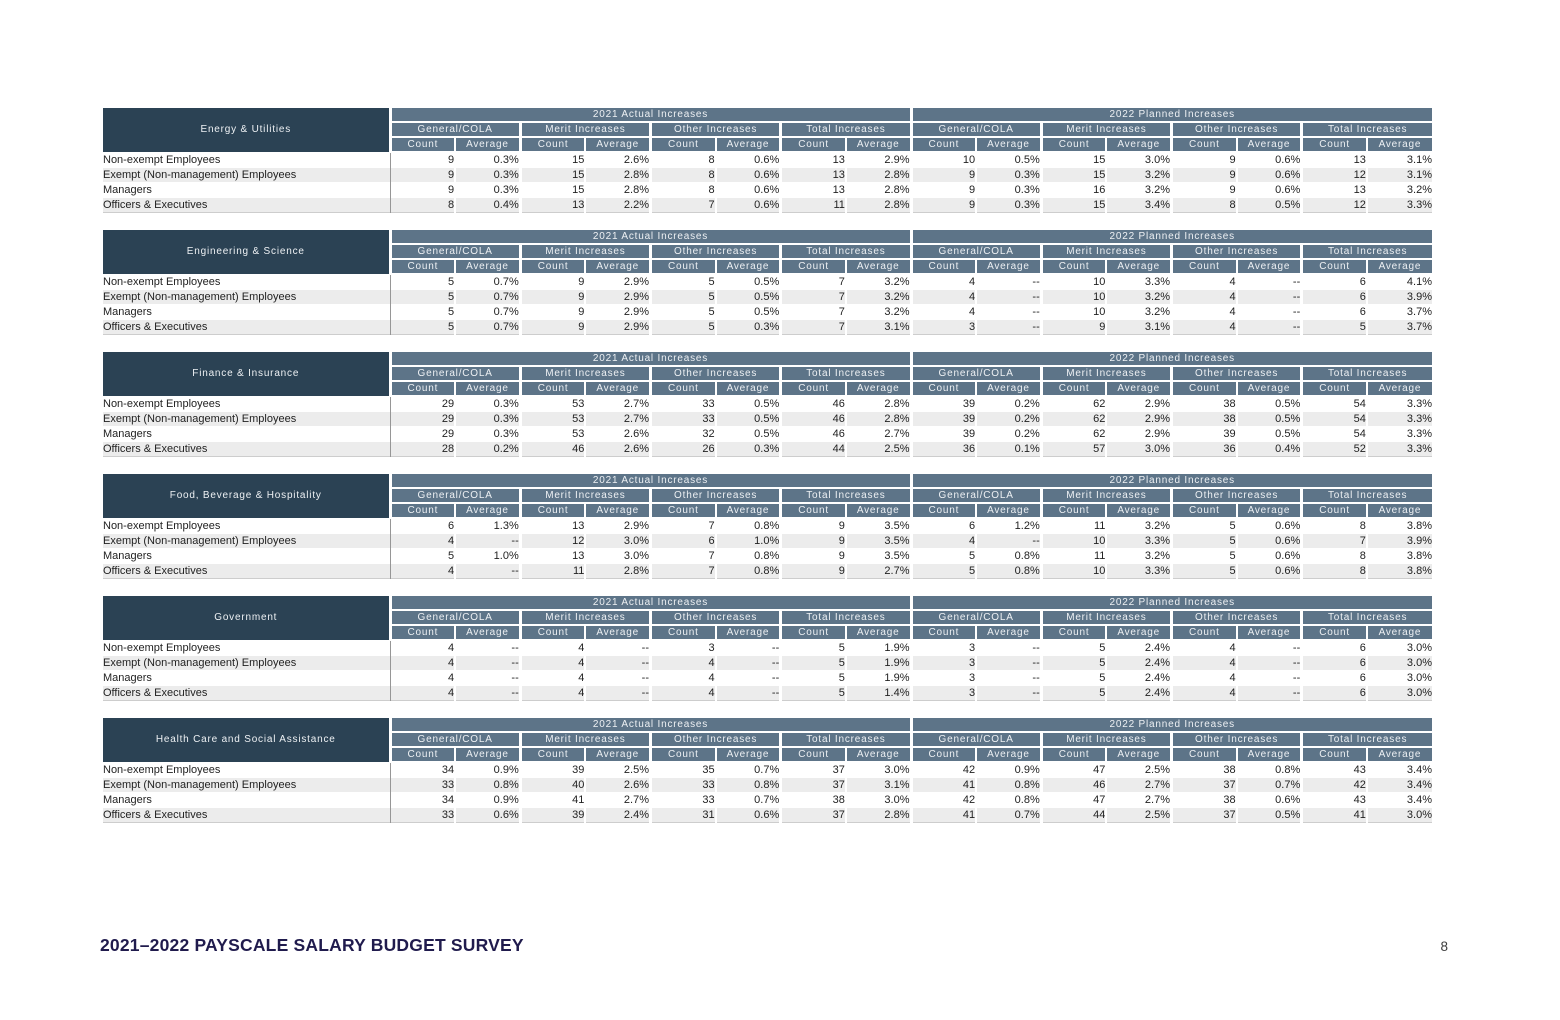  What do you see at coordinates (877, 281) in the screenshot?
I see `data-cell: 3.2%` at bounding box center [877, 281].